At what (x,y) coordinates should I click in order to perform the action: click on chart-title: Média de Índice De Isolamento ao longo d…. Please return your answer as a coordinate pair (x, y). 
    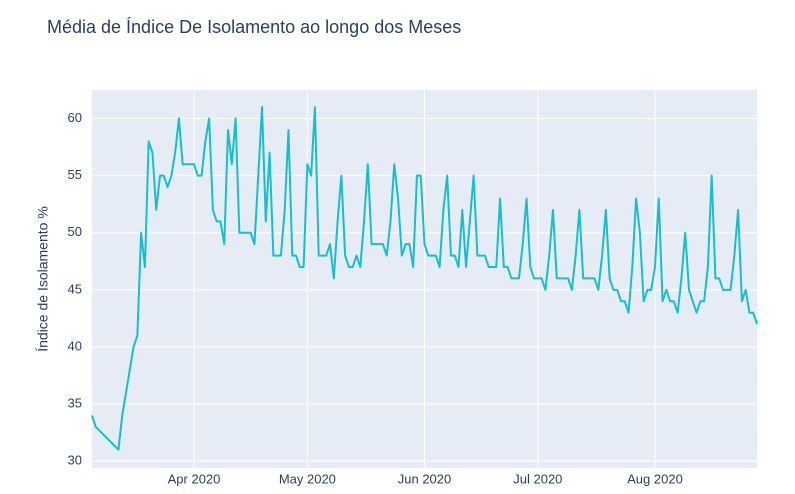
    Looking at the image, I should click on (254, 27).